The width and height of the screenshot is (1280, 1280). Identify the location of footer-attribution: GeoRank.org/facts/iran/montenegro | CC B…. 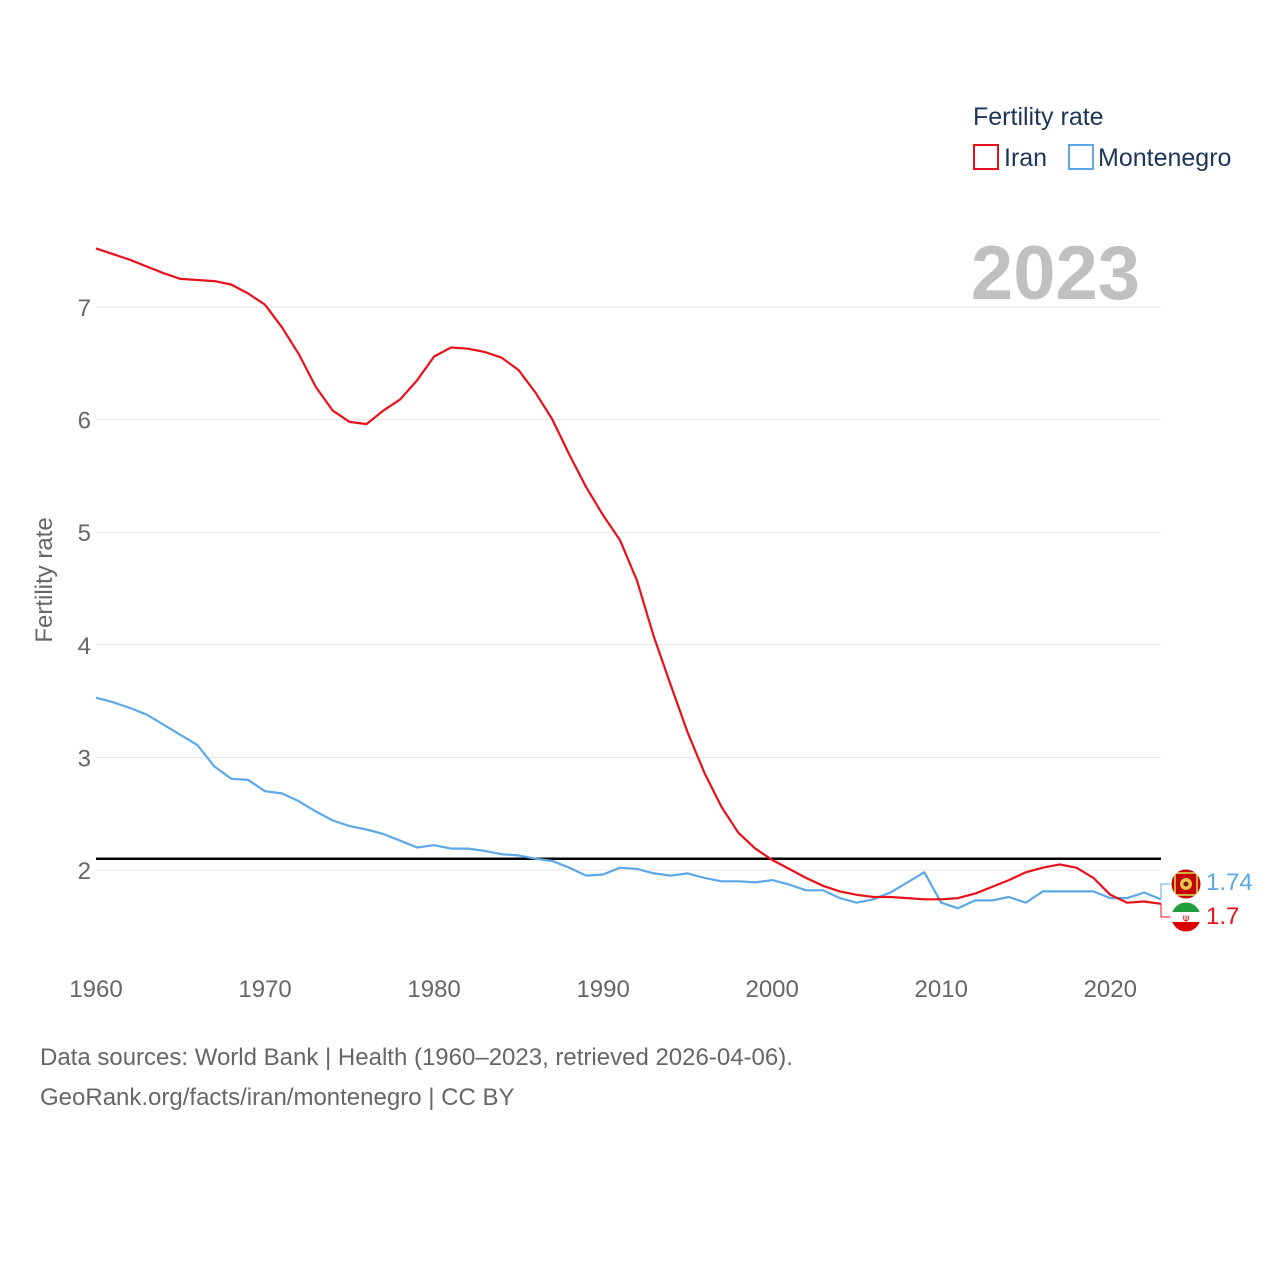
(277, 1097).